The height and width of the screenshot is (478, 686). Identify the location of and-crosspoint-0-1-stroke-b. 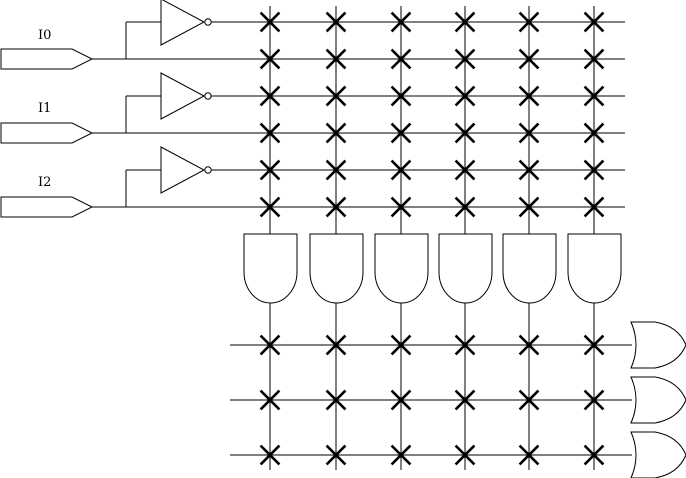
(336, 22).